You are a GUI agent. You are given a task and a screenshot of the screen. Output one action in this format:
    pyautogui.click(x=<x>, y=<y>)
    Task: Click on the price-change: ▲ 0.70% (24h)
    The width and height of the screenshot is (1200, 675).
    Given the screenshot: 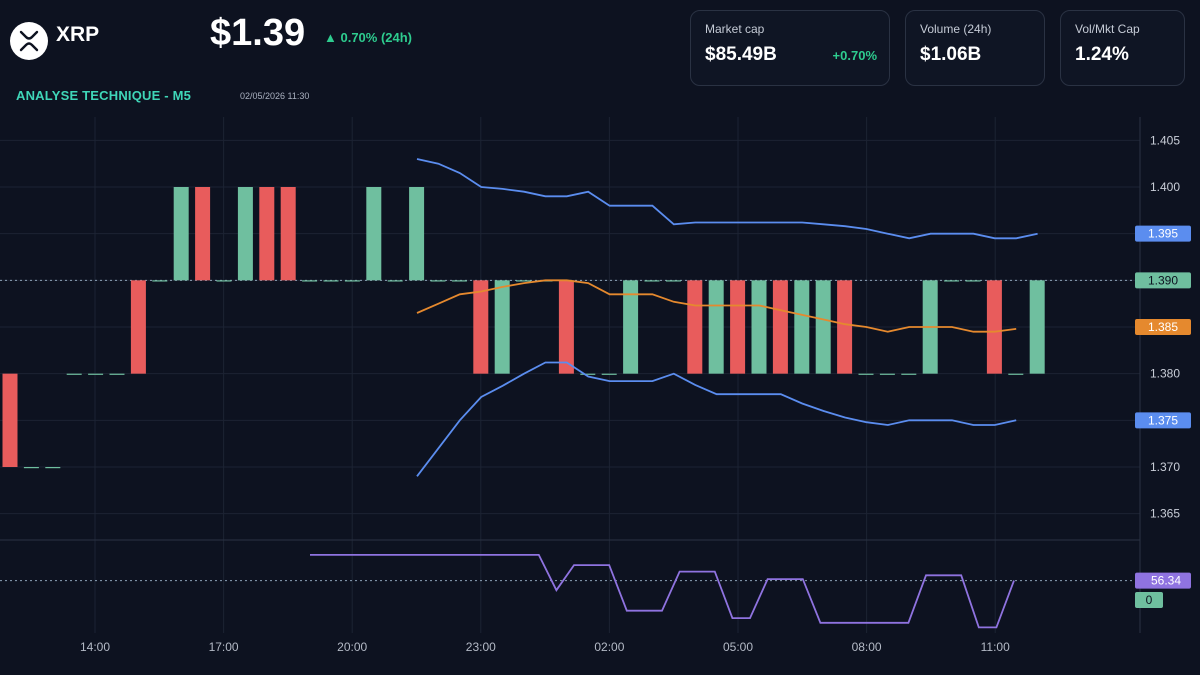 What is the action you would take?
    pyautogui.click(x=368, y=37)
    